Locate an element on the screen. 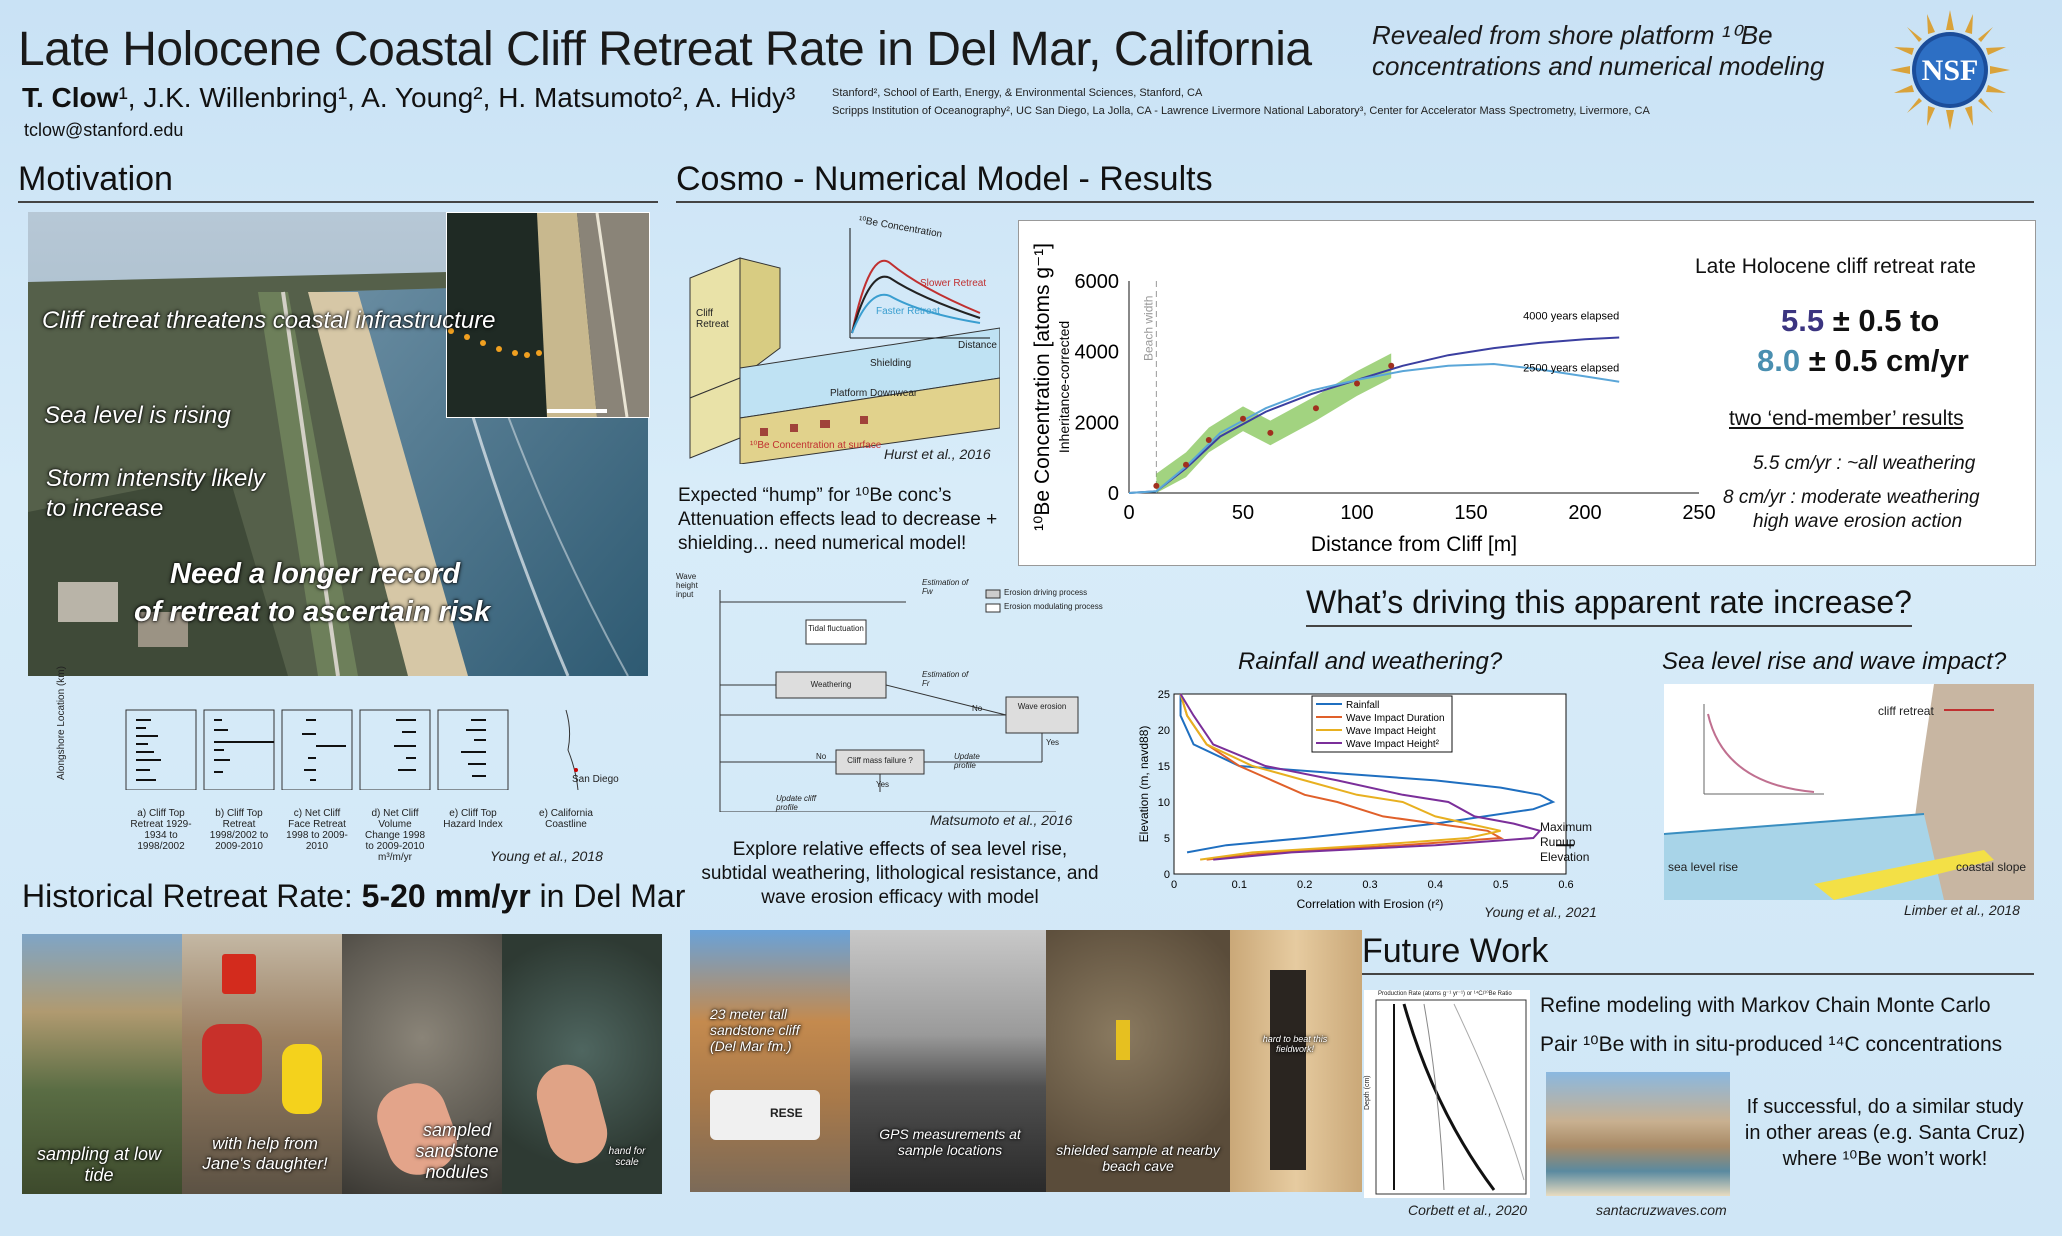  x-axis-label: Distance from Cliff [m] is located at coordinates (1414, 544).